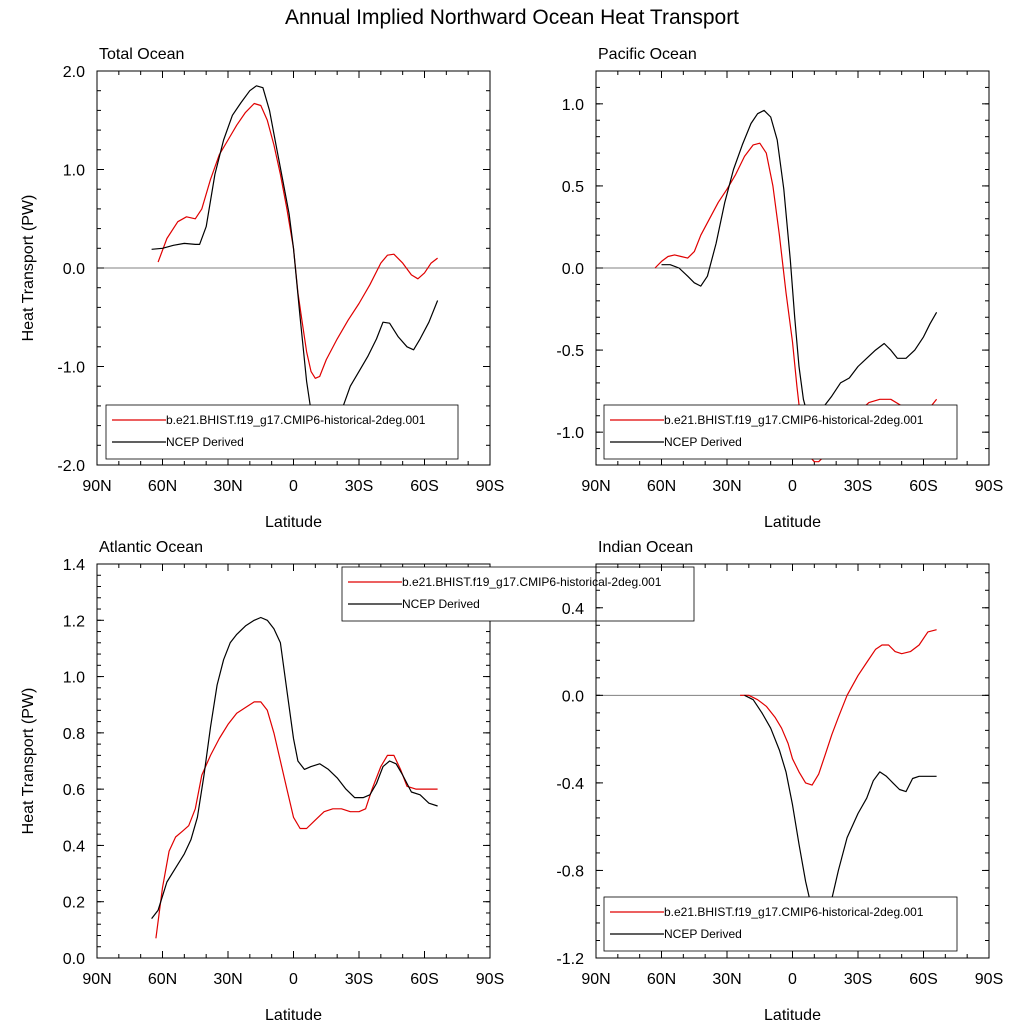 This screenshot has height=1024, width=1024. Describe the element at coordinates (858, 979) in the screenshot. I see `indian-ocean-x-tick-label: 30S` at that location.